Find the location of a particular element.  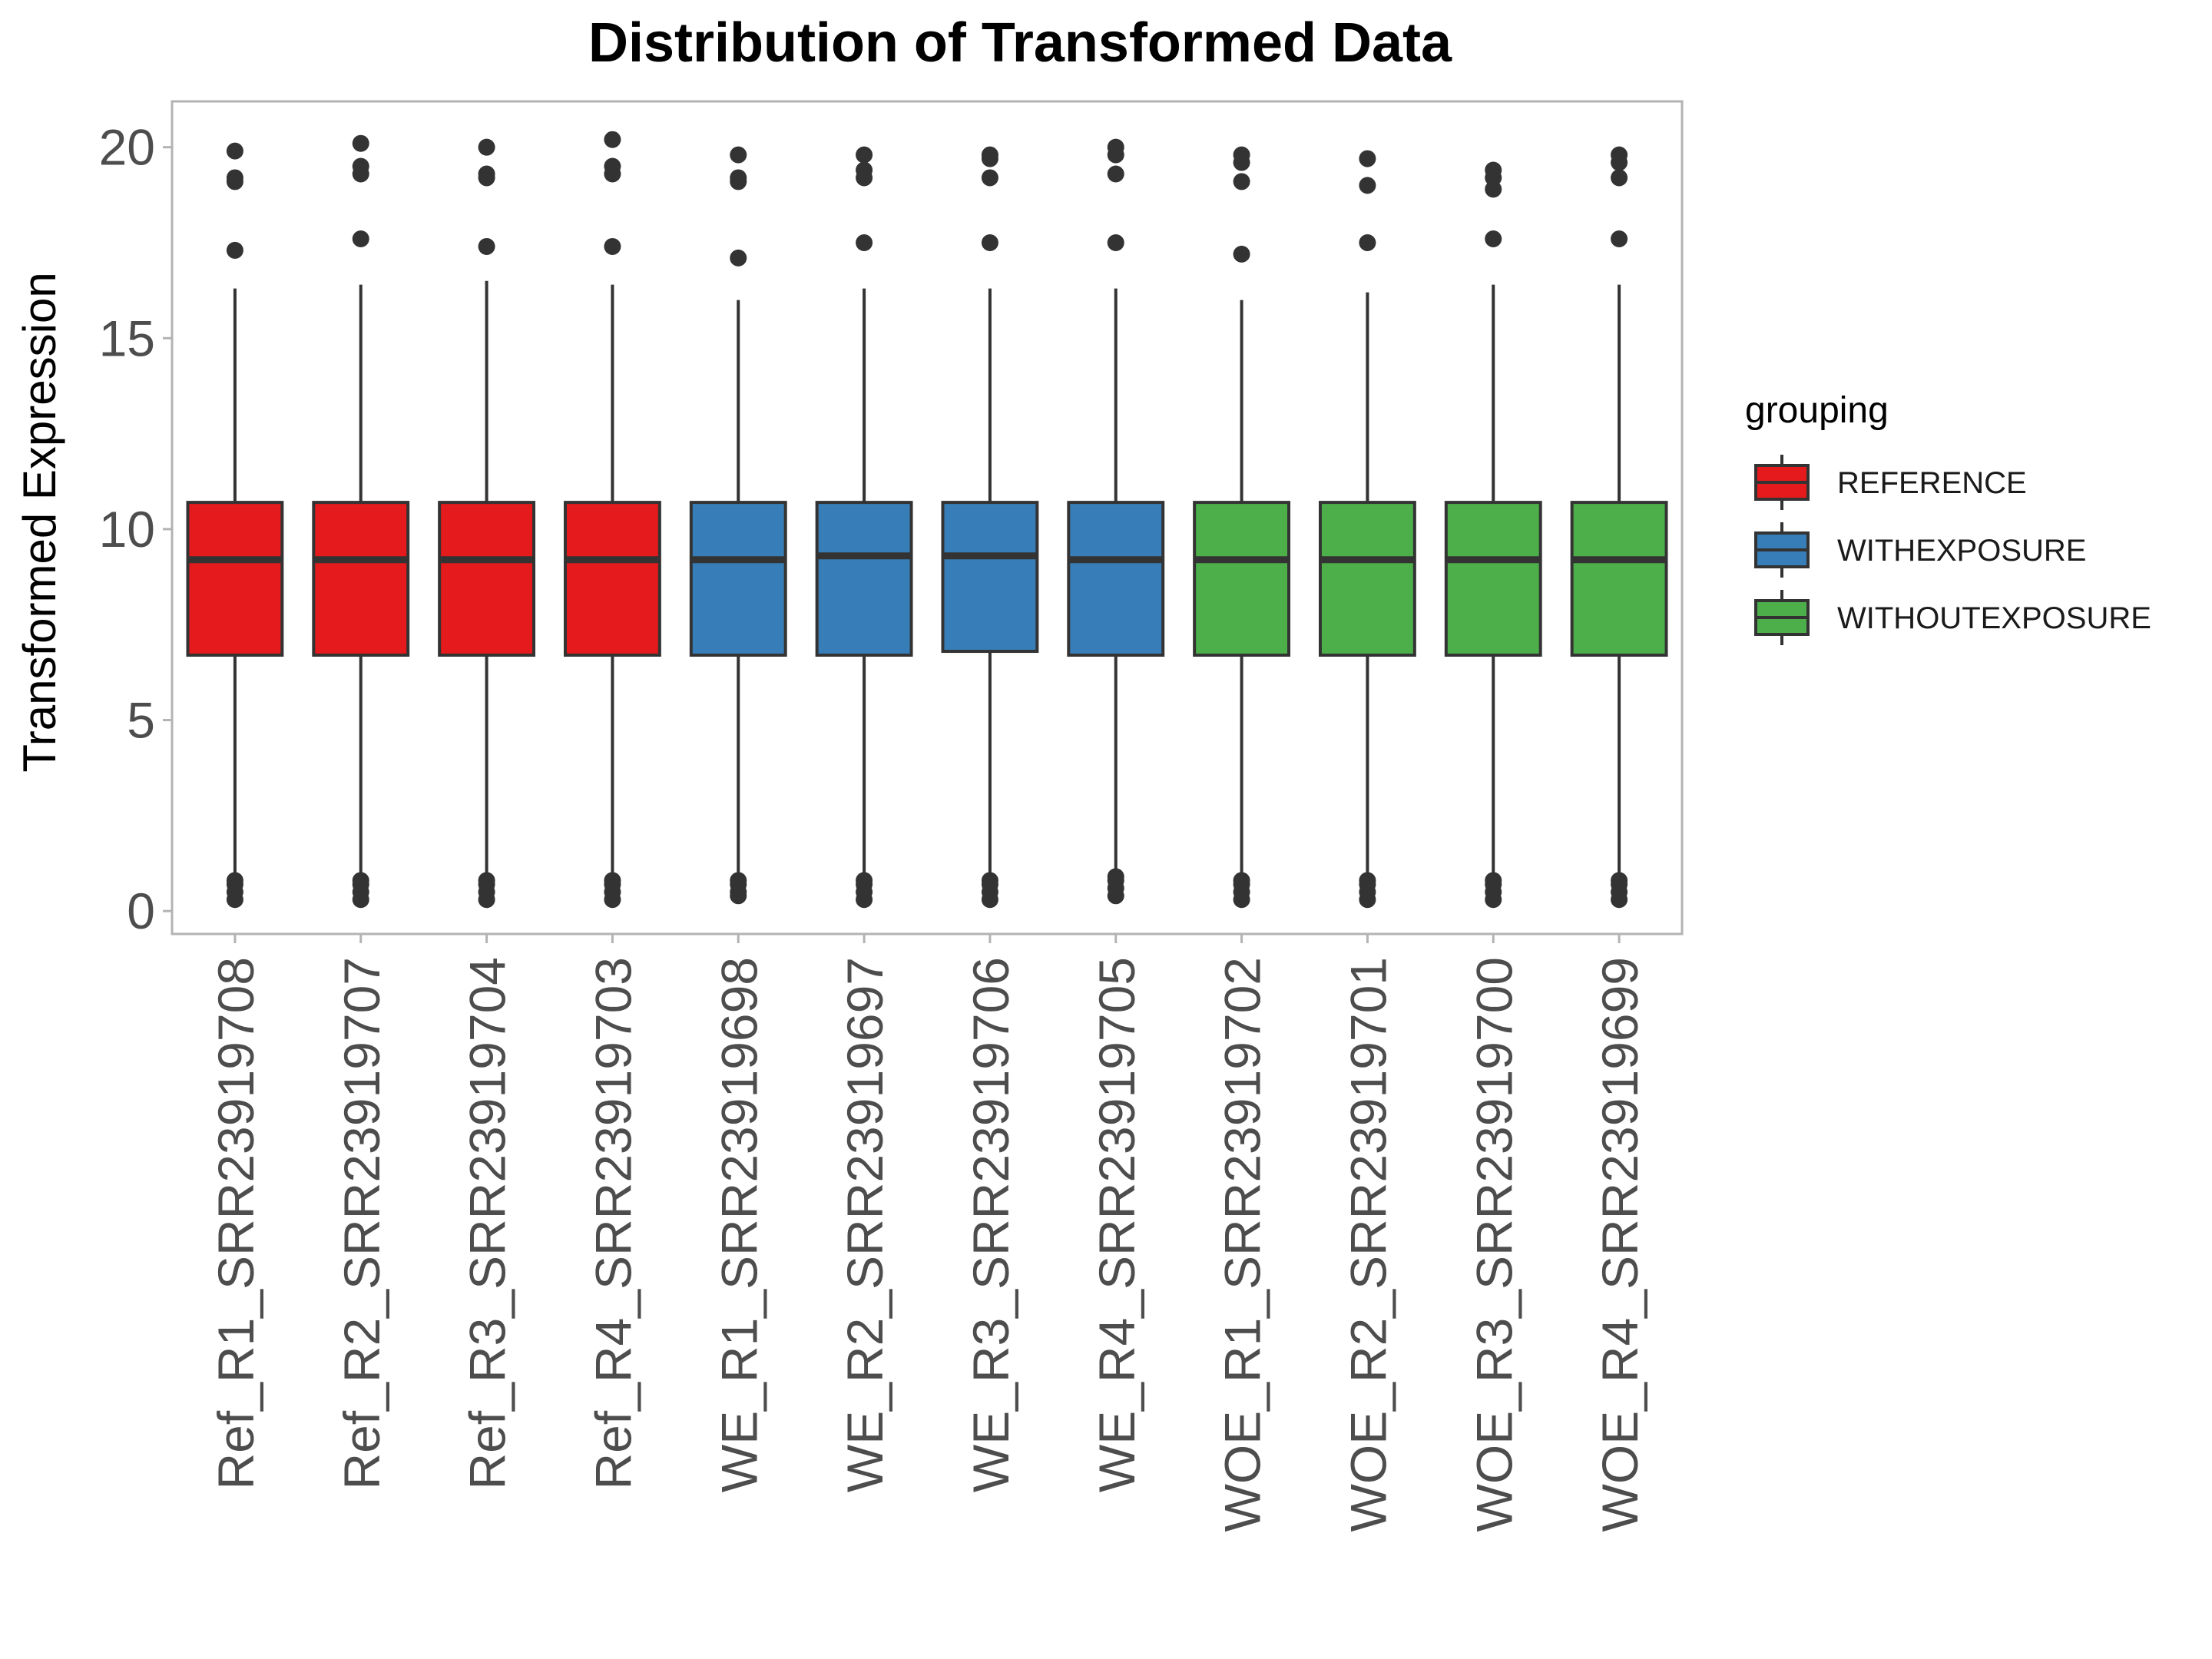

y-tick-label: 10 is located at coordinates (127, 530).